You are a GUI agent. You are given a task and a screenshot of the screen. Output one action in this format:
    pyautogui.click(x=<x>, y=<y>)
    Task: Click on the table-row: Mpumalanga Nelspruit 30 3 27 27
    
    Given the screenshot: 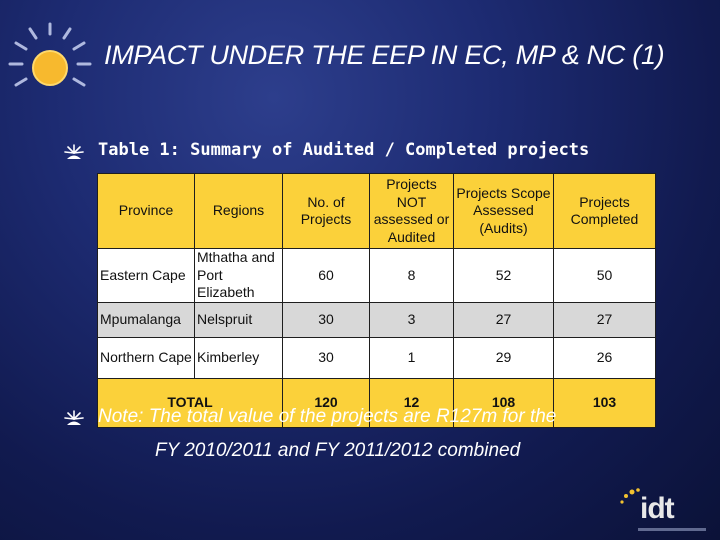 What is the action you would take?
    pyautogui.click(x=376, y=319)
    